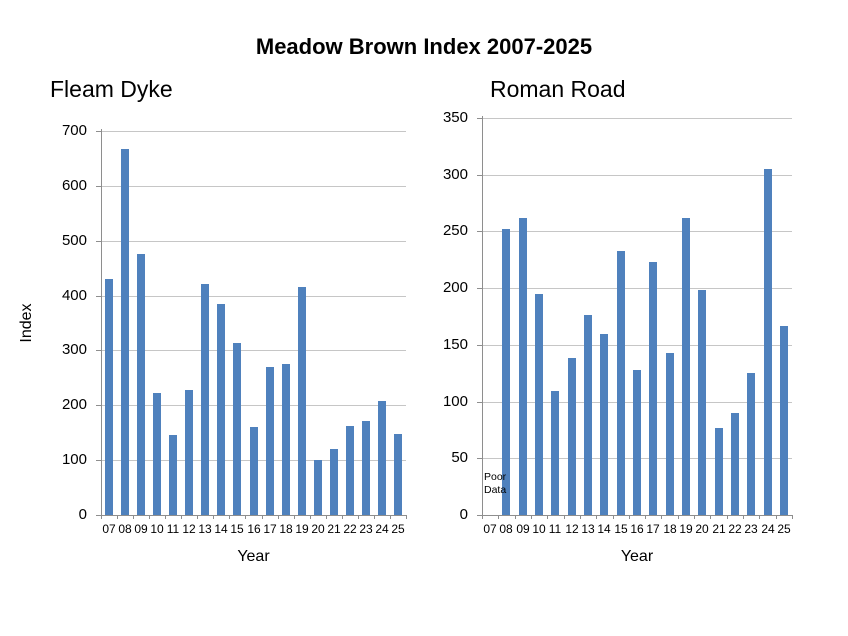 Image resolution: width=848 pixels, height=636 pixels. What do you see at coordinates (459, 457) in the screenshot?
I see `y-tick-label: 50` at bounding box center [459, 457].